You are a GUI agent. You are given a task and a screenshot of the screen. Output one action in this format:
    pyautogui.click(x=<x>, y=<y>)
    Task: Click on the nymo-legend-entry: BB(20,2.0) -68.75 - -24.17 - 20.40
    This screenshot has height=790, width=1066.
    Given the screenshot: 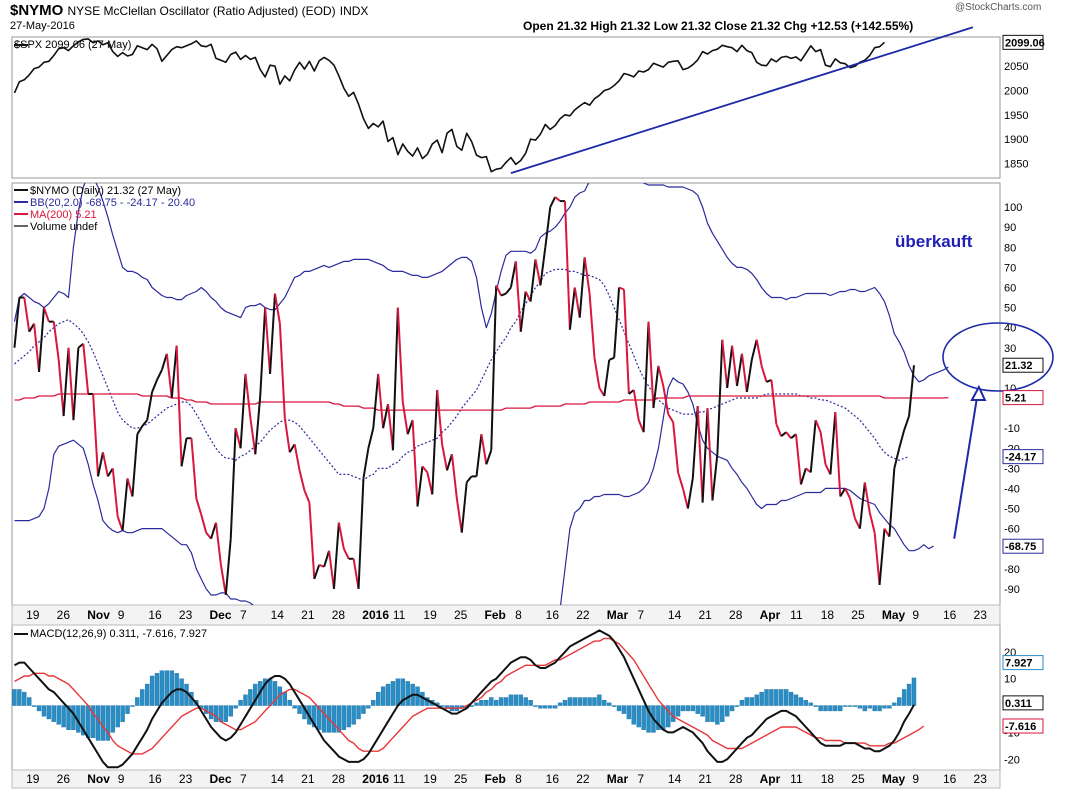 What is the action you would take?
    pyautogui.click(x=112, y=203)
    